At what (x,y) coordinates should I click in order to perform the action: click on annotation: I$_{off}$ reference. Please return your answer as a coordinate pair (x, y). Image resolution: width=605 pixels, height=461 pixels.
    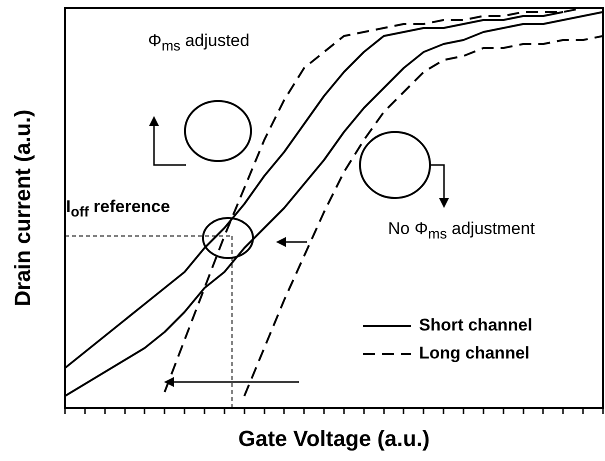
    Looking at the image, I should click on (118, 209).